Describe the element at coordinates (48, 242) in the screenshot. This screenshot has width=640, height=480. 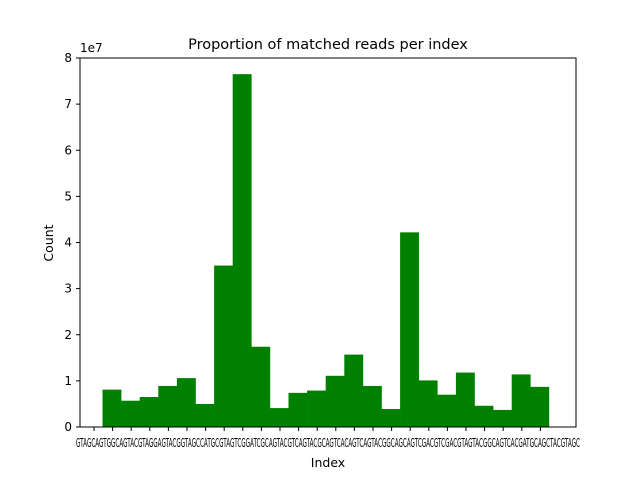
I see `y-axis-label: Count` at that location.